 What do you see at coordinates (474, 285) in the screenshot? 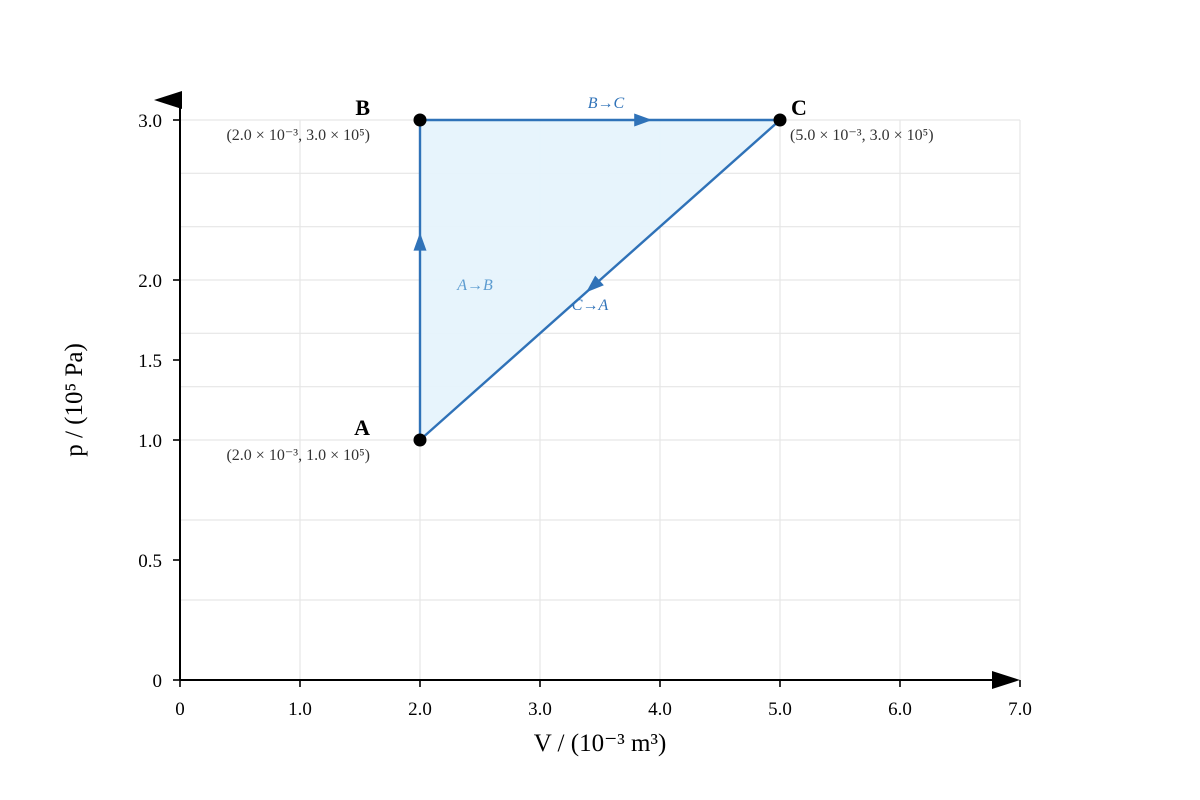
I see `process-label-ab: A→B` at bounding box center [474, 285].